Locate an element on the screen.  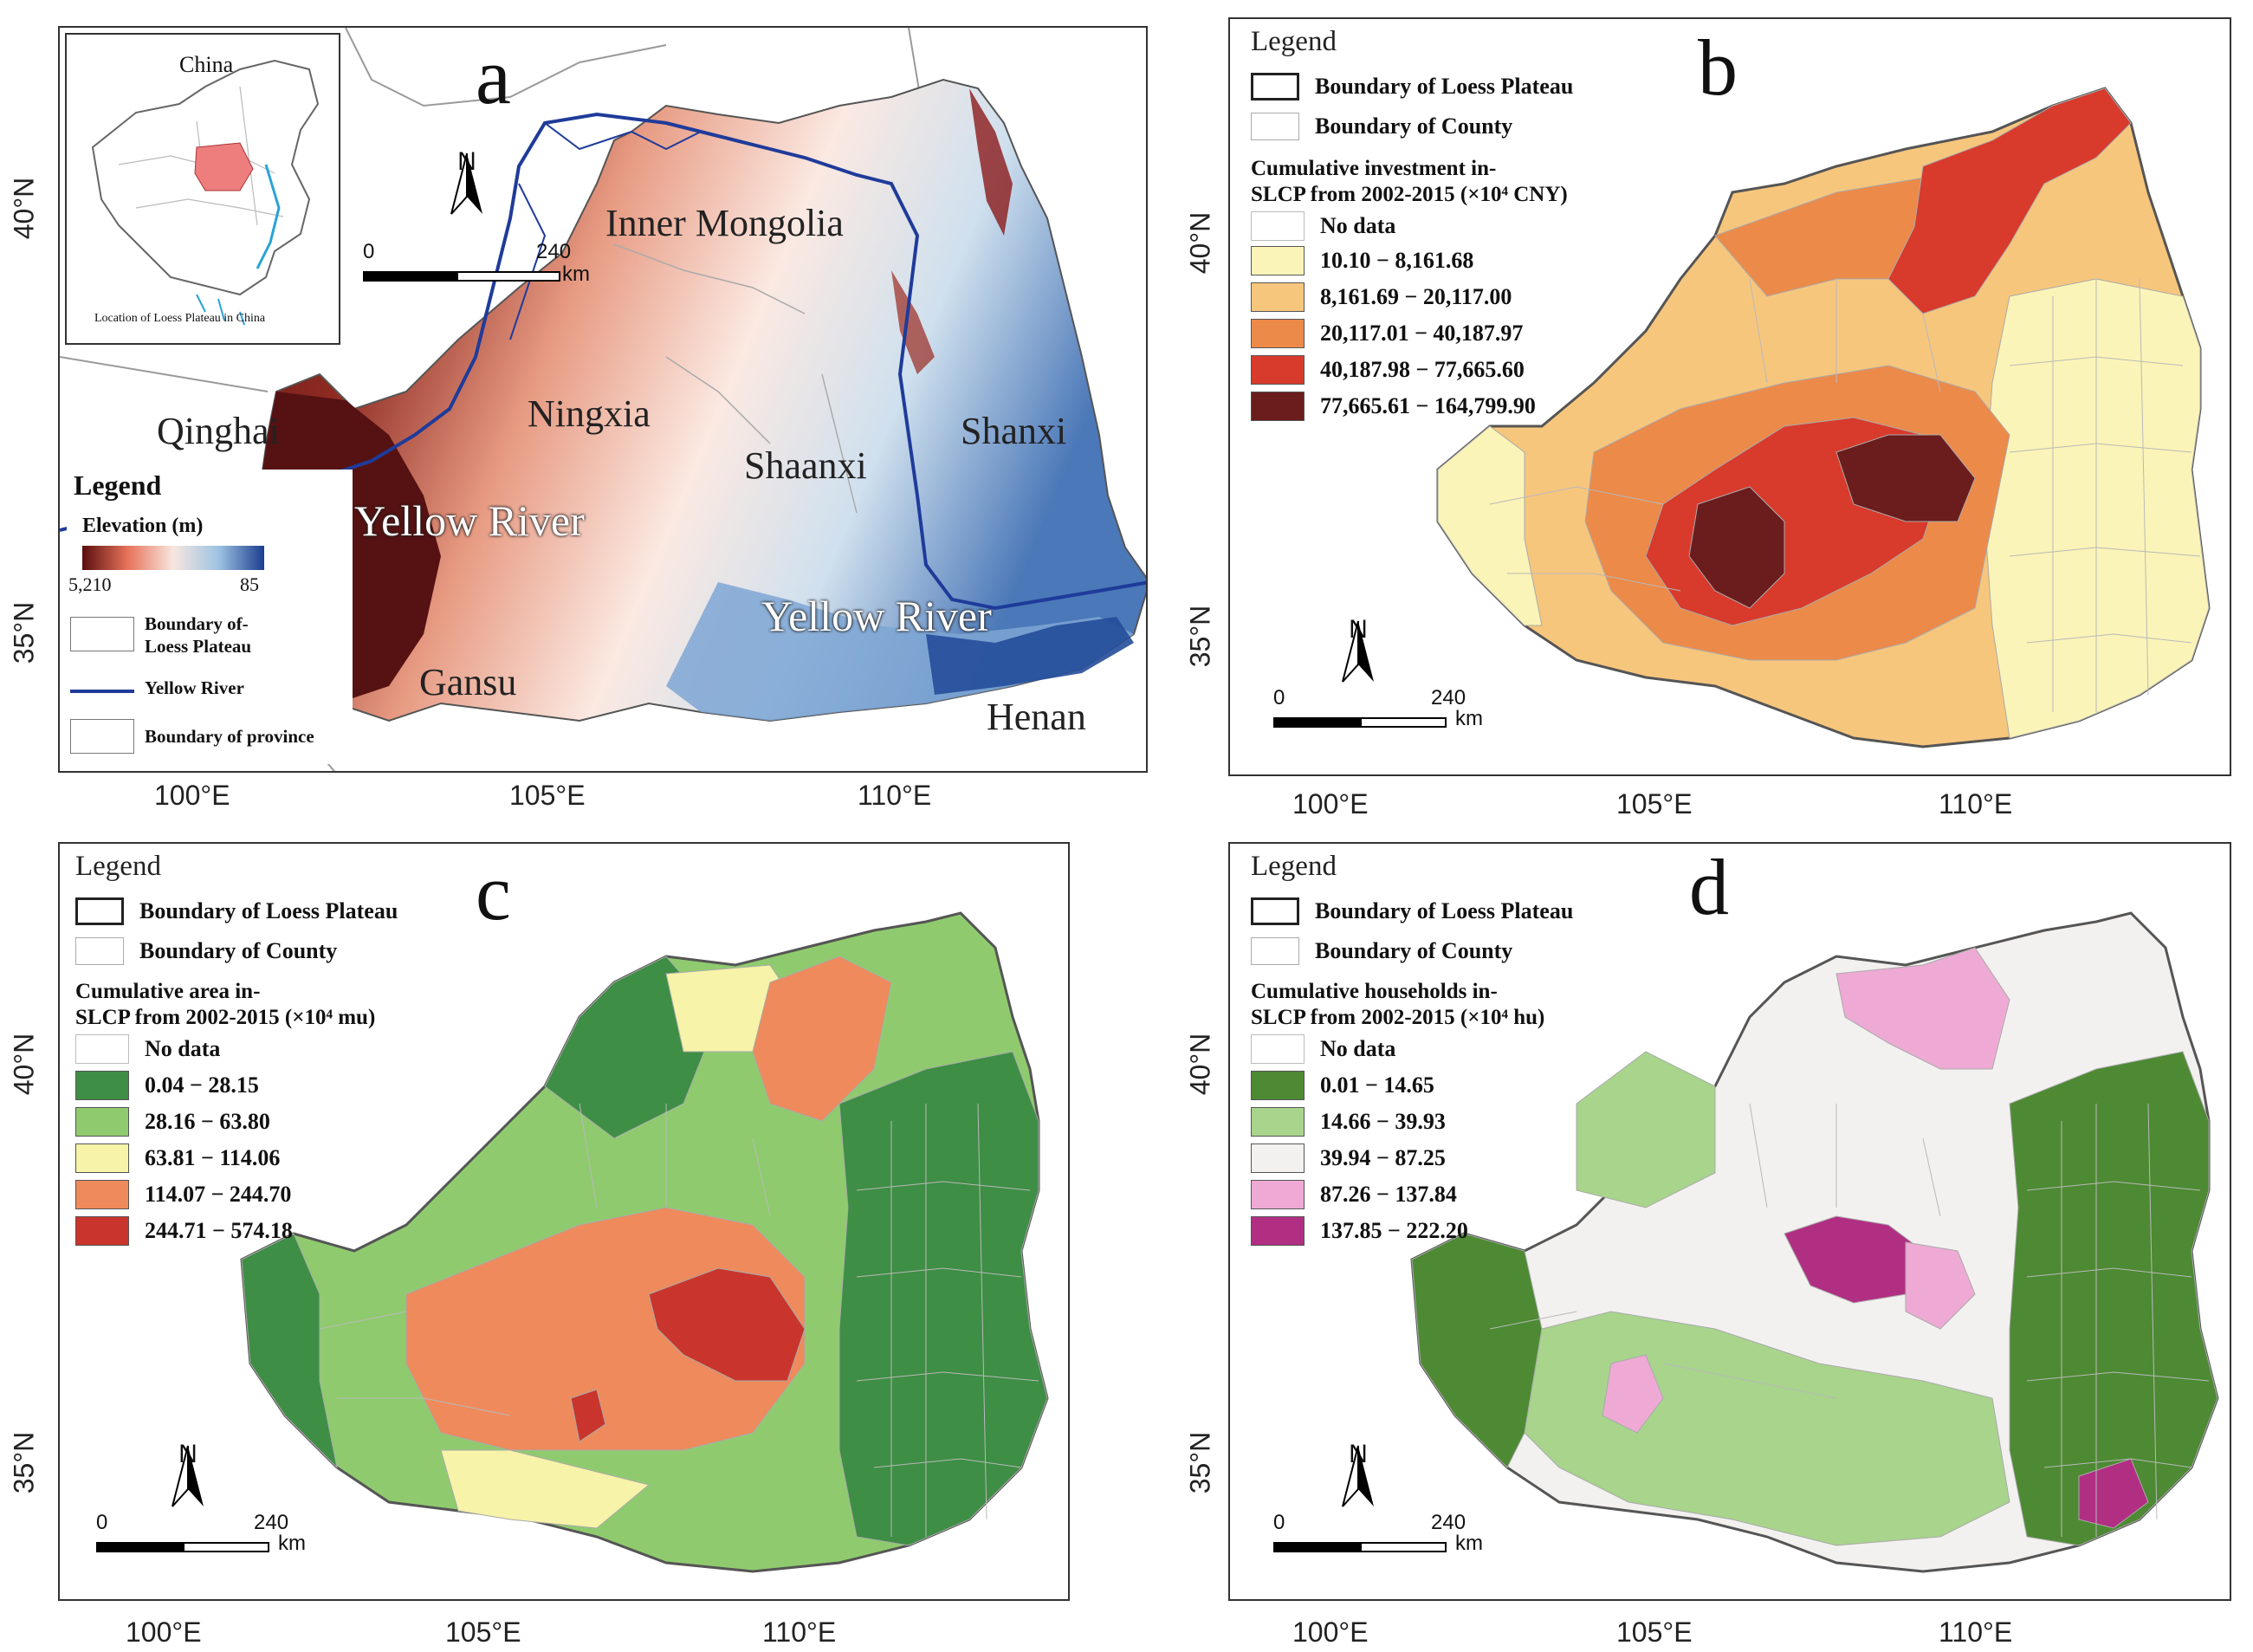
boundary-lp-label-1: Boundary of- is located at coordinates (197, 623).